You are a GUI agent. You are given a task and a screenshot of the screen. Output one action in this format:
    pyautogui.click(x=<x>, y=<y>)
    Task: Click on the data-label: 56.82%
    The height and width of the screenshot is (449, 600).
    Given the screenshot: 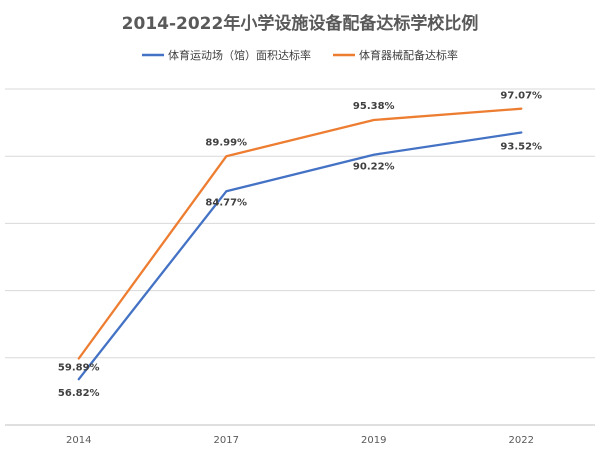 What is the action you would take?
    pyautogui.click(x=79, y=393)
    